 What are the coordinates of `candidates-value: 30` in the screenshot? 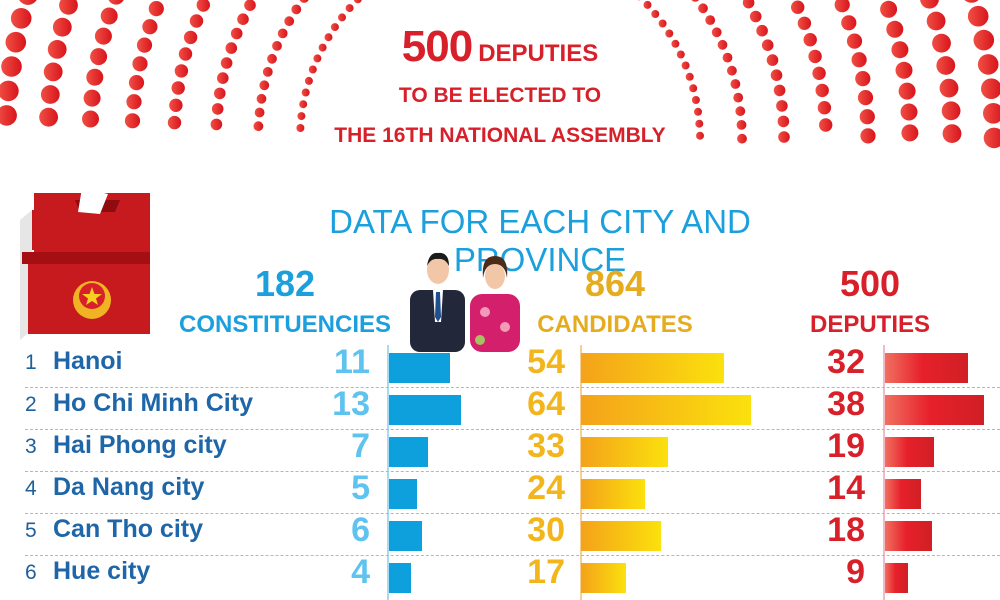 It's located at (546, 530).